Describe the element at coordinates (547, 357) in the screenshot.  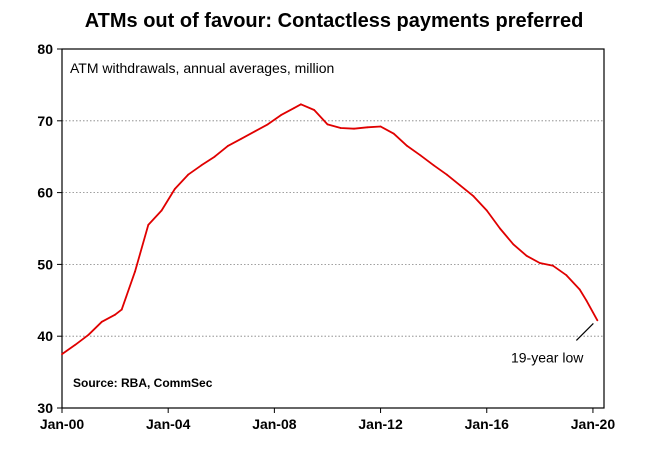
I see `annotation-label: 19-year low` at that location.